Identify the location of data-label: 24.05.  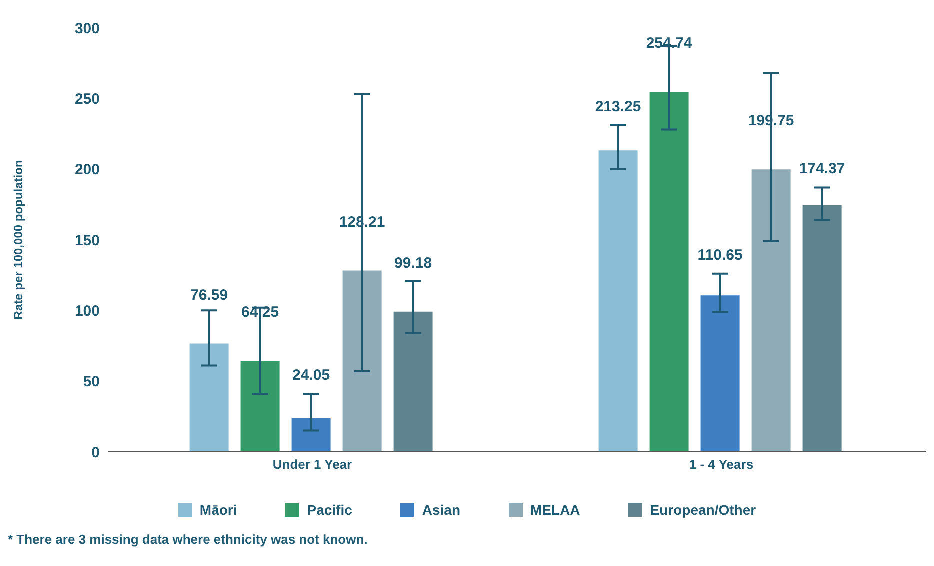
(311, 375).